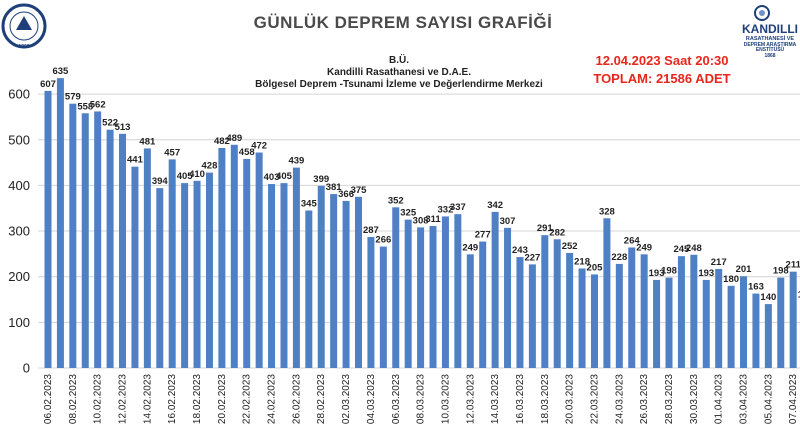 Image resolution: width=800 pixels, height=440 pixels. What do you see at coordinates (570, 246) in the screenshot?
I see `data-label: 252` at bounding box center [570, 246].